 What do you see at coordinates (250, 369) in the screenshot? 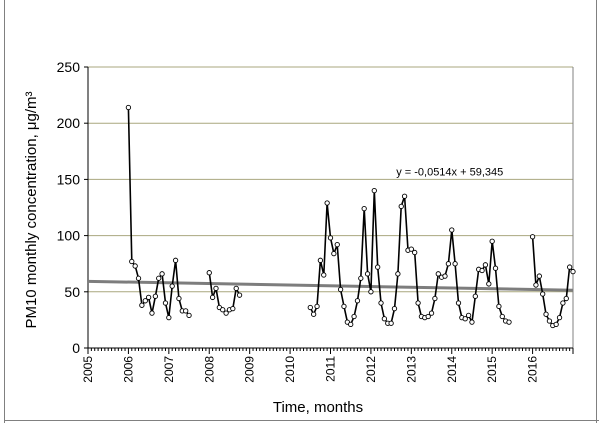
I see `x-tick-2009: 2009` at bounding box center [250, 369].